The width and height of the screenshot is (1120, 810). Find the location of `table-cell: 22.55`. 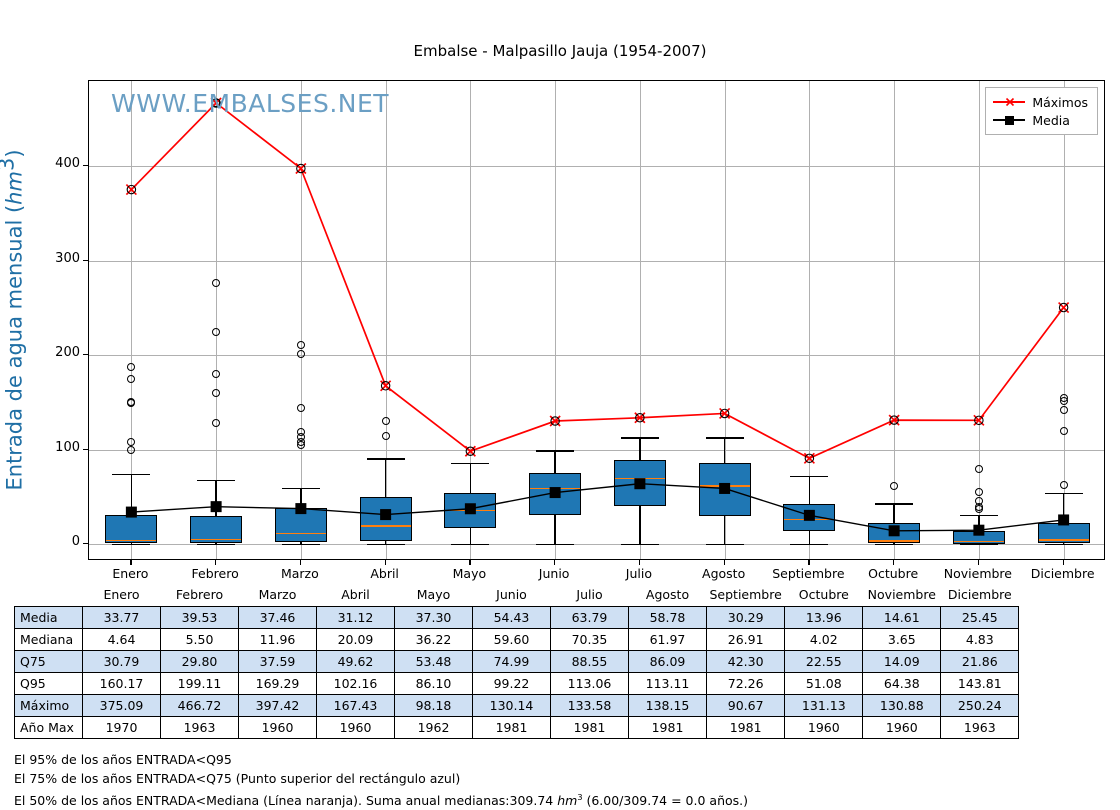

table-cell: 22.55 is located at coordinates (824, 661).